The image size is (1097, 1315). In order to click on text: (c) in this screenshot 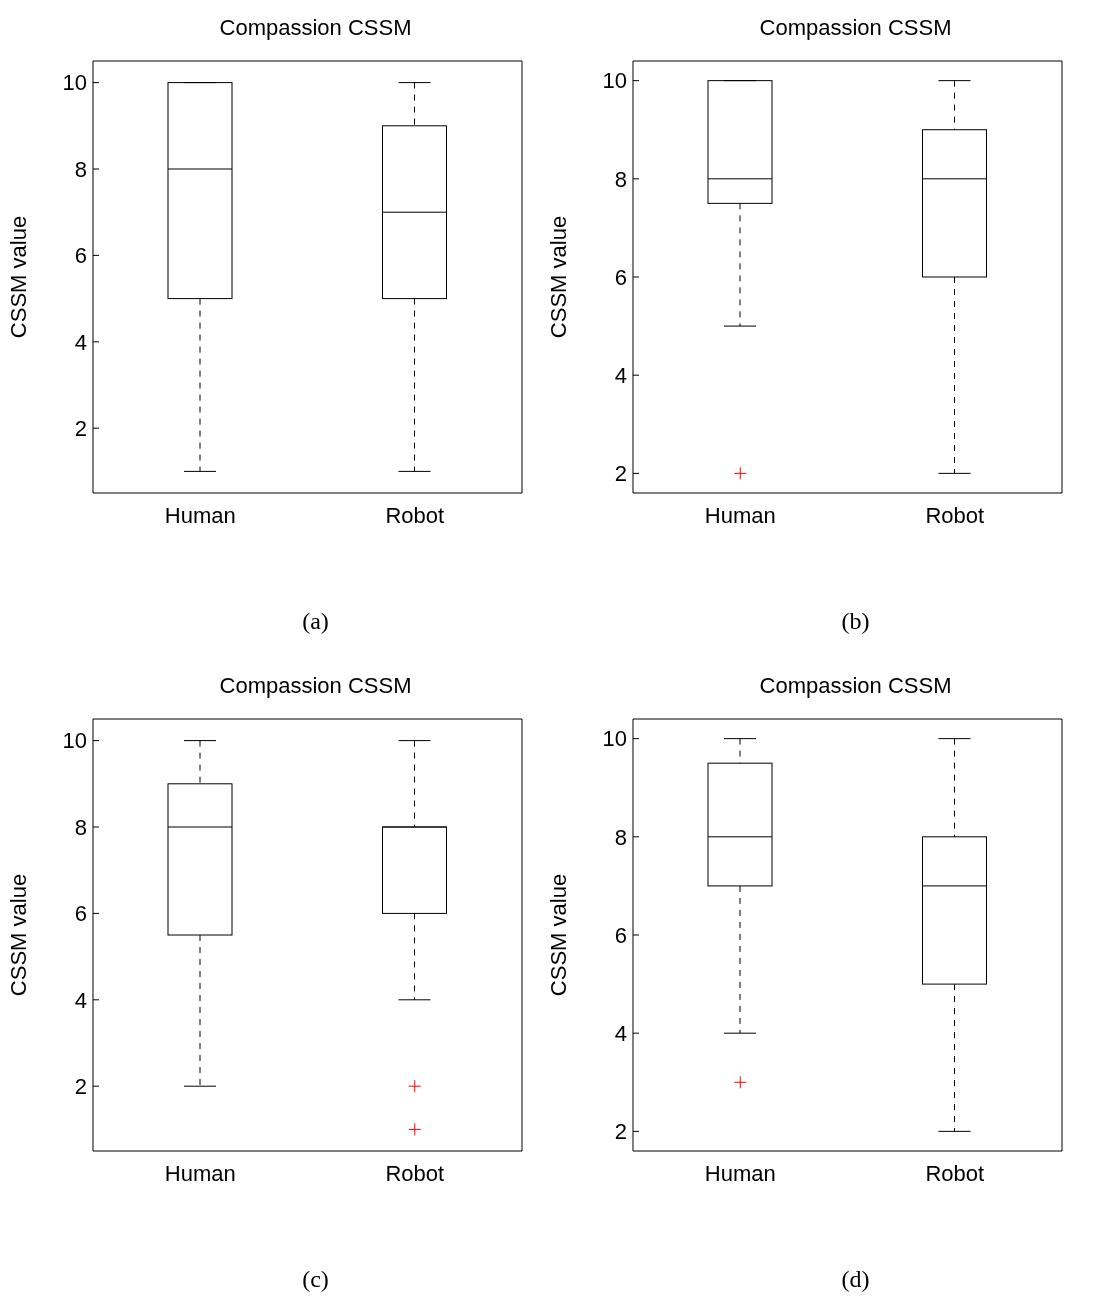, I will do `click(315, 1279)`.